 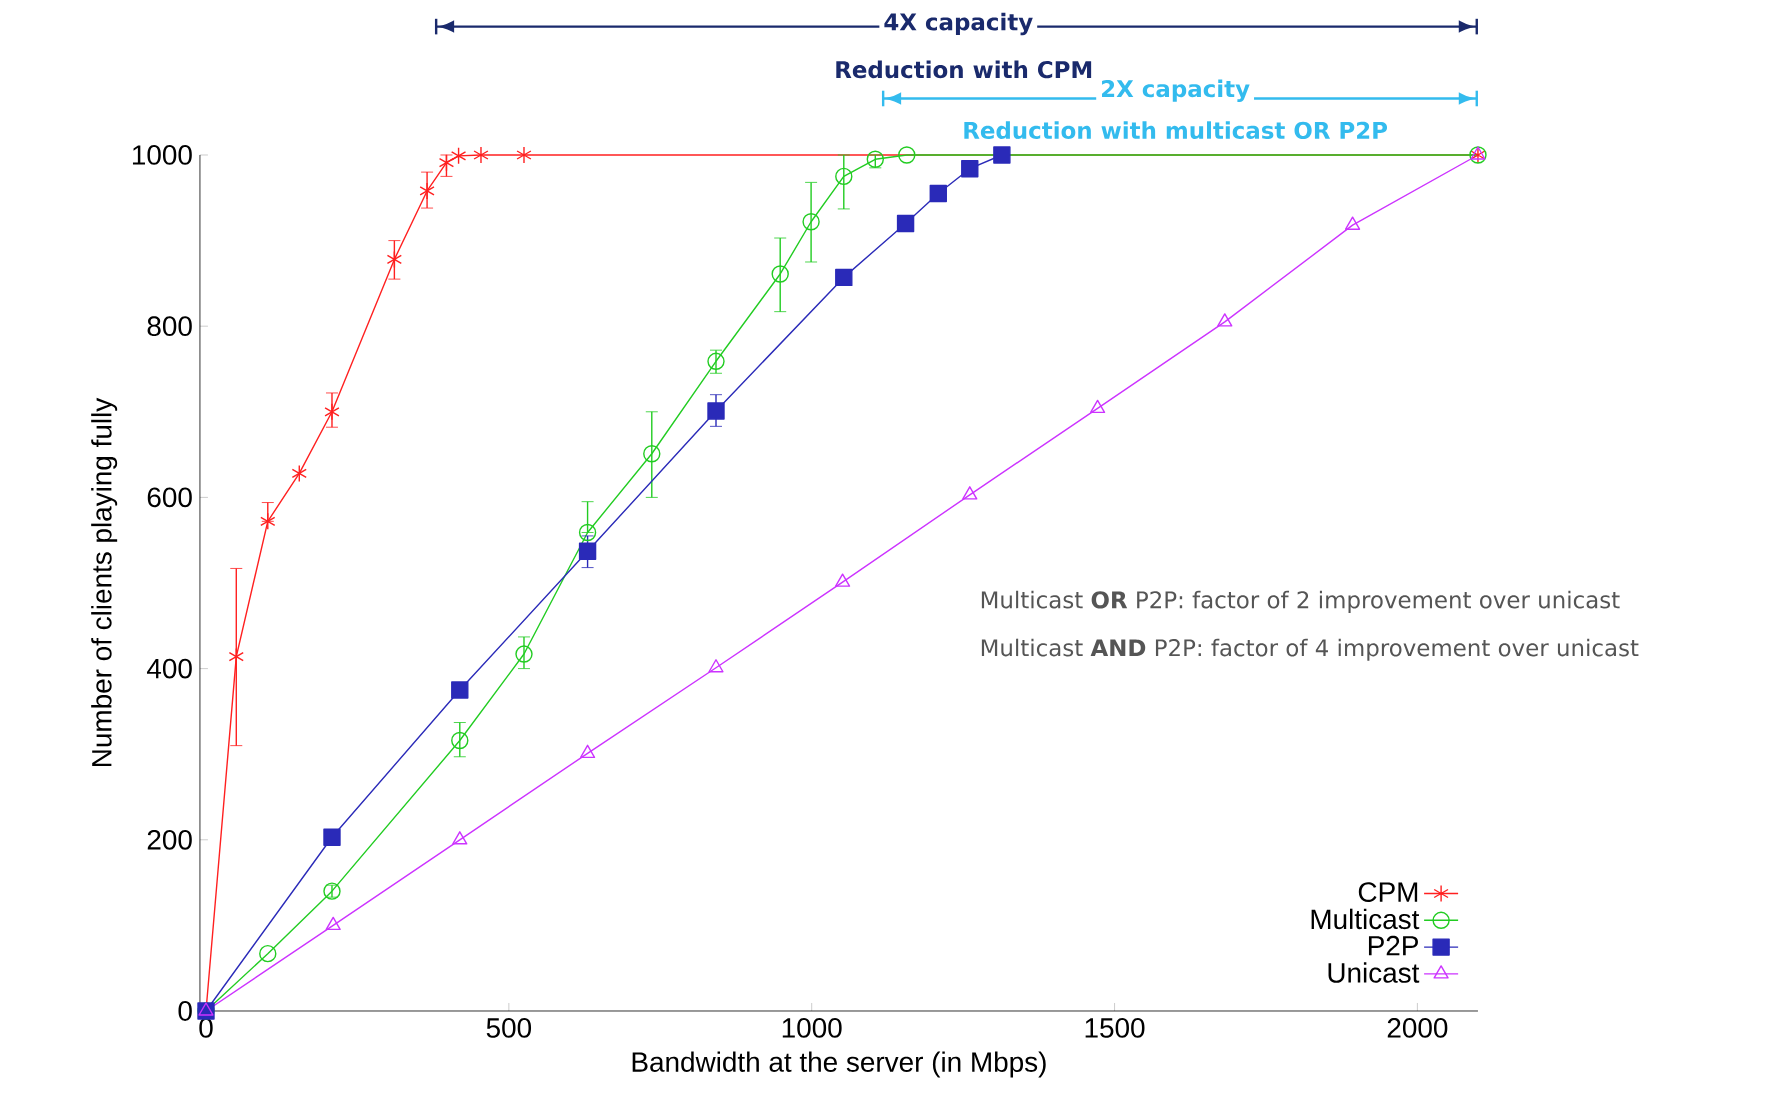 What do you see at coordinates (958, 24) in the screenshot?
I see `text: 4X capacity` at bounding box center [958, 24].